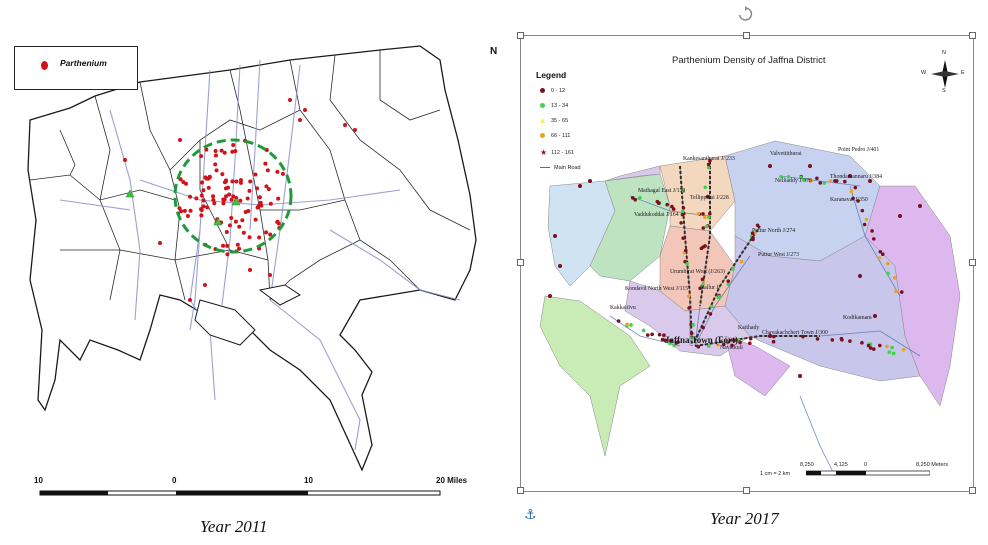 Image resolution: width=988 pixels, height=545 pixels. Describe the element at coordinates (745, 14) in the screenshot. I see `rotate-handle-icon` at that location.